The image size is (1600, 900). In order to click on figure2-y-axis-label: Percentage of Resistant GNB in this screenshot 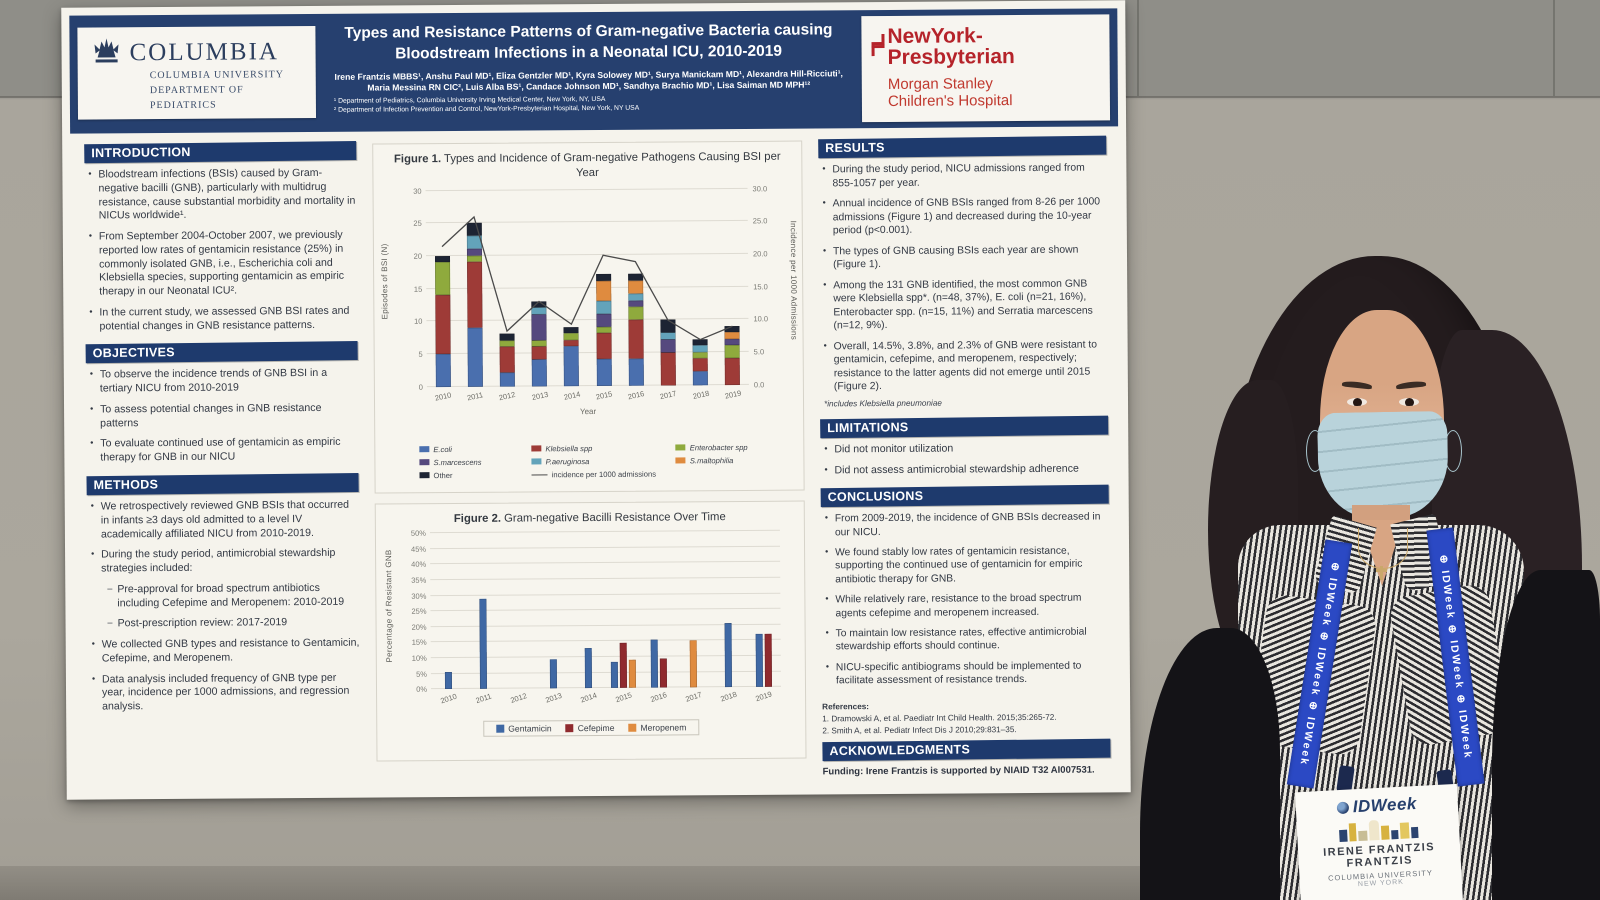, I will do `click(389, 606)`.